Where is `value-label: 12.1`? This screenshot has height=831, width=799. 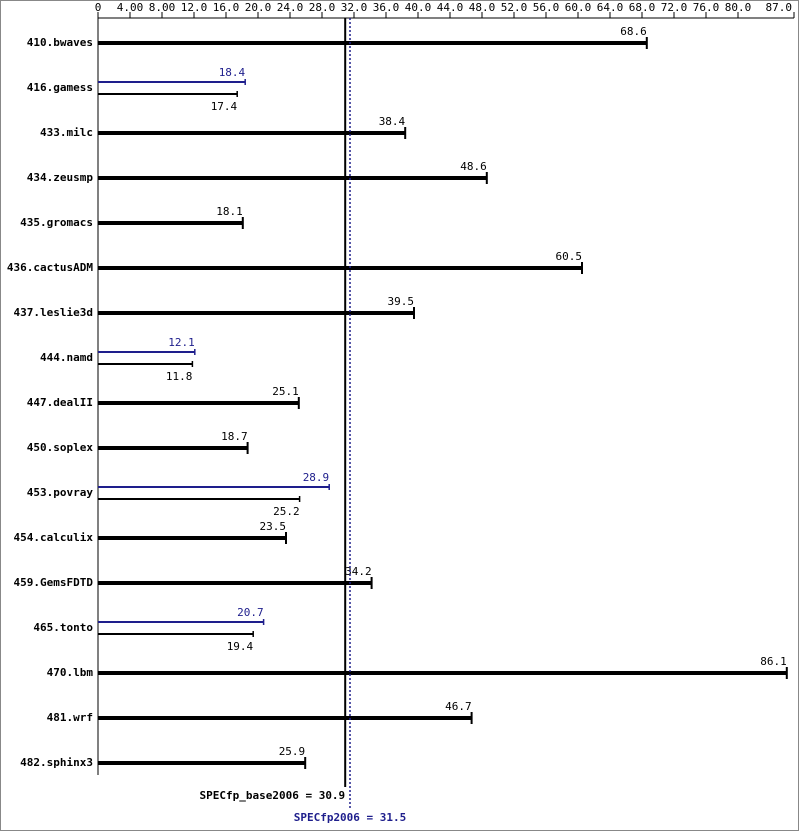
value-label: 12.1 is located at coordinates (181, 342).